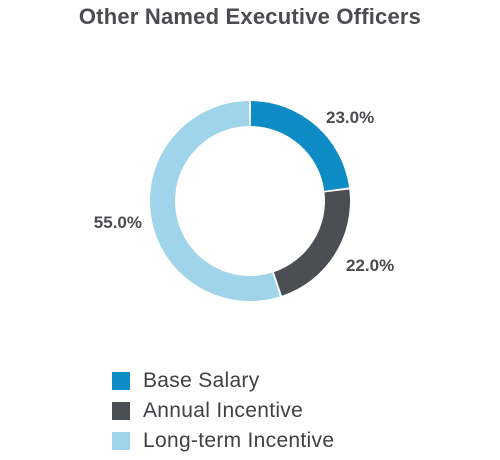  I want to click on legend-swatch-base-salary, so click(121, 381).